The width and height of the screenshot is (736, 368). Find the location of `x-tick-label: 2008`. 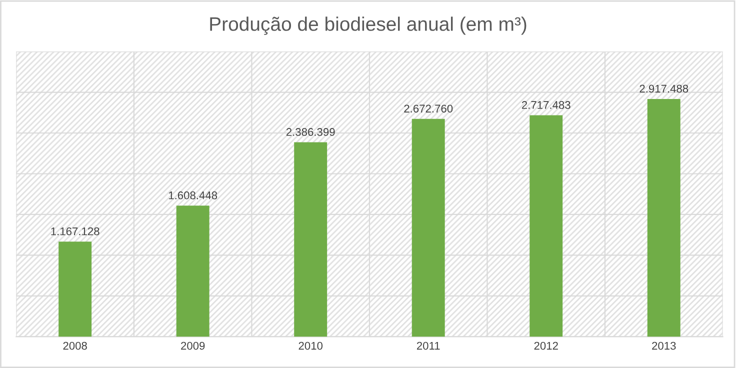

x-tick-label: 2008 is located at coordinates (75, 346).